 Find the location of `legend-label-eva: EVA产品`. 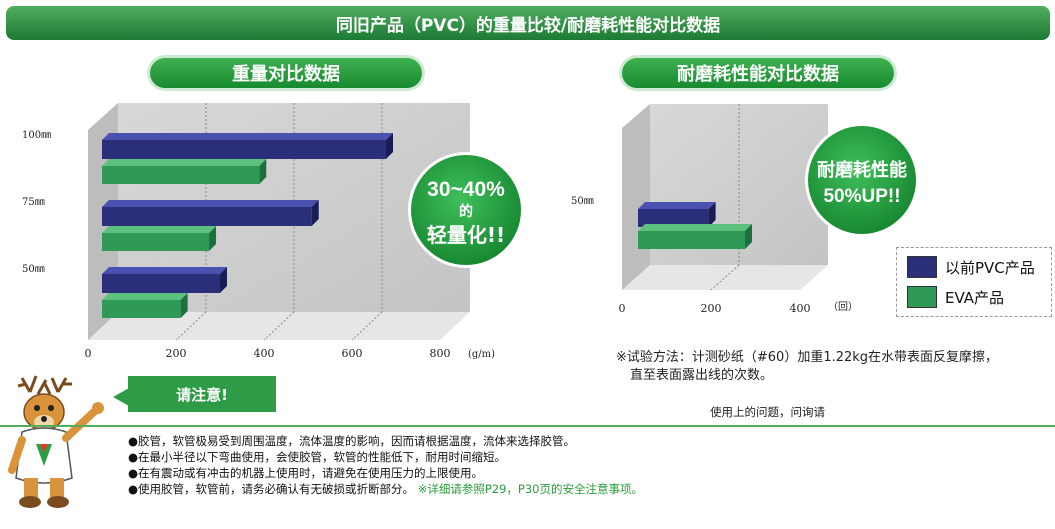

legend-label-eva: EVA产品 is located at coordinates (975, 297).